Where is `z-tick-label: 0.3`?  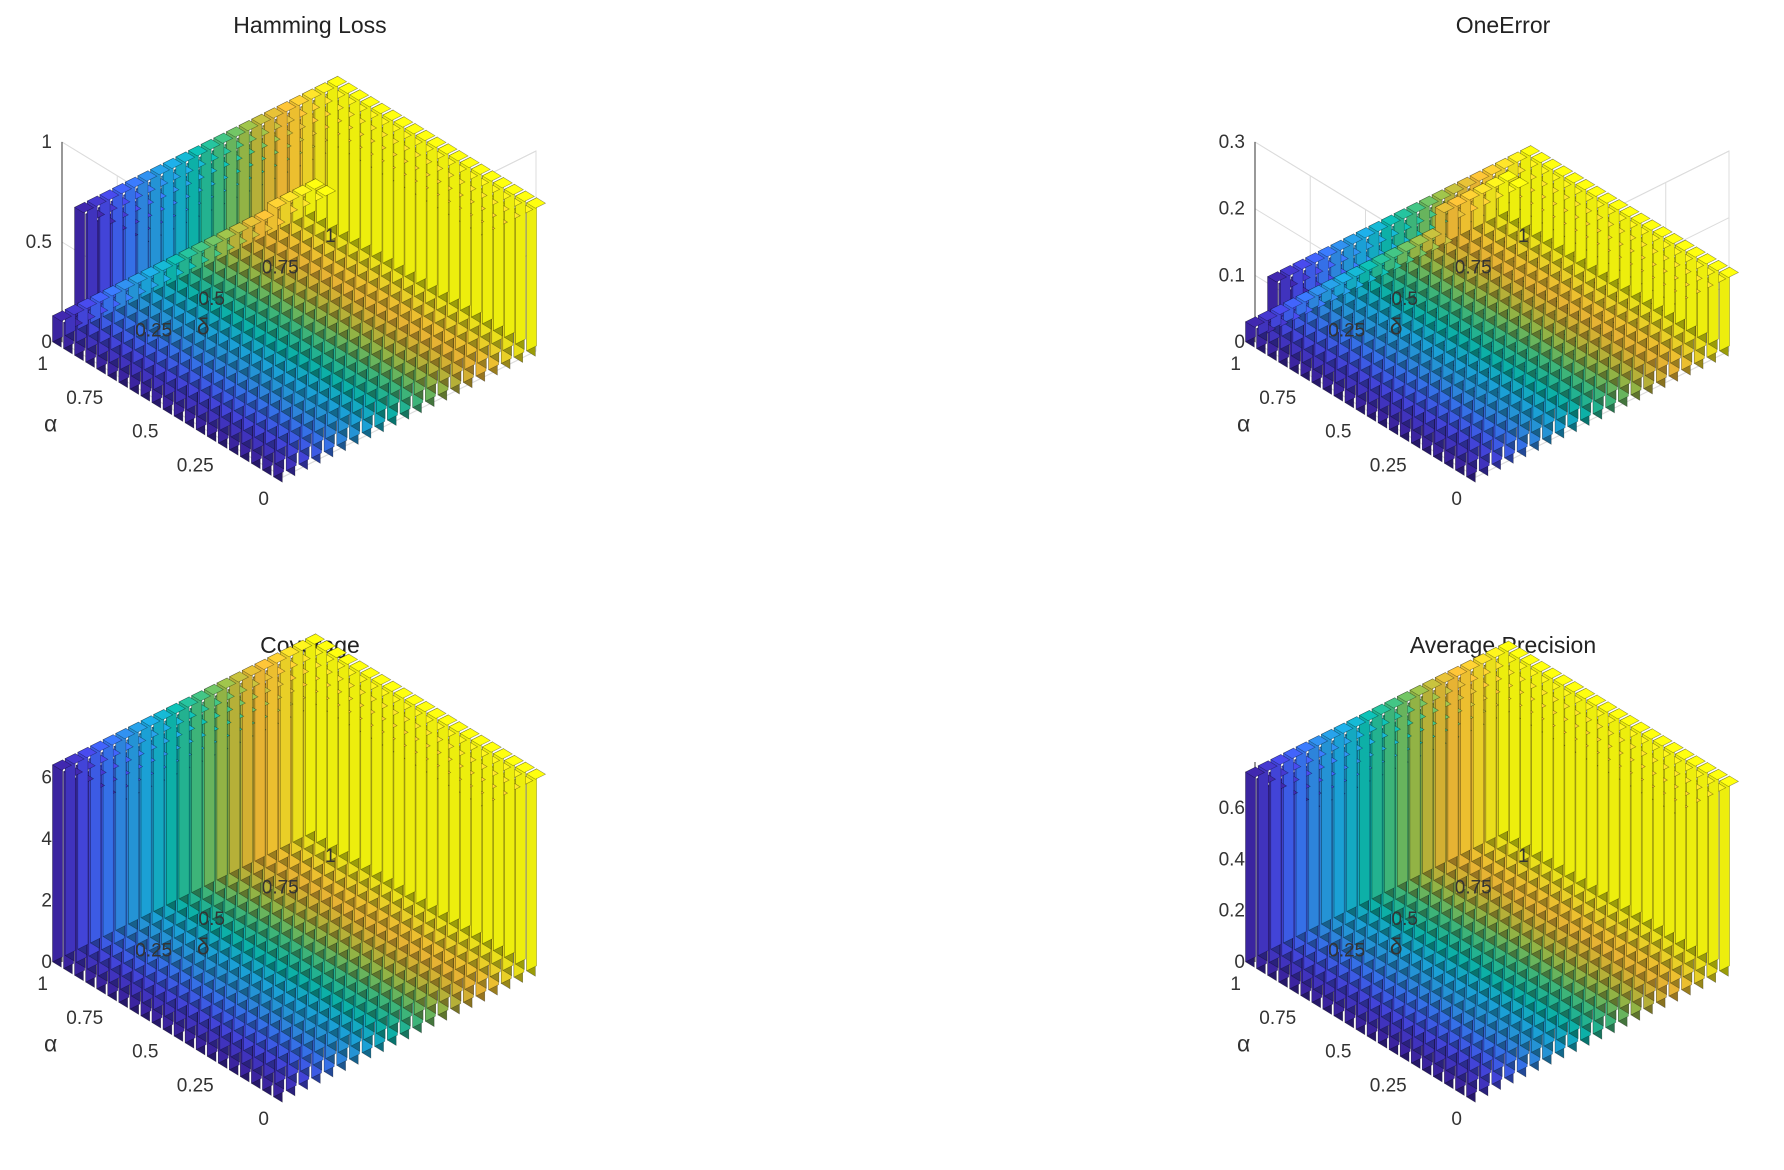
z-tick-label: 0.3 is located at coordinates (1232, 142).